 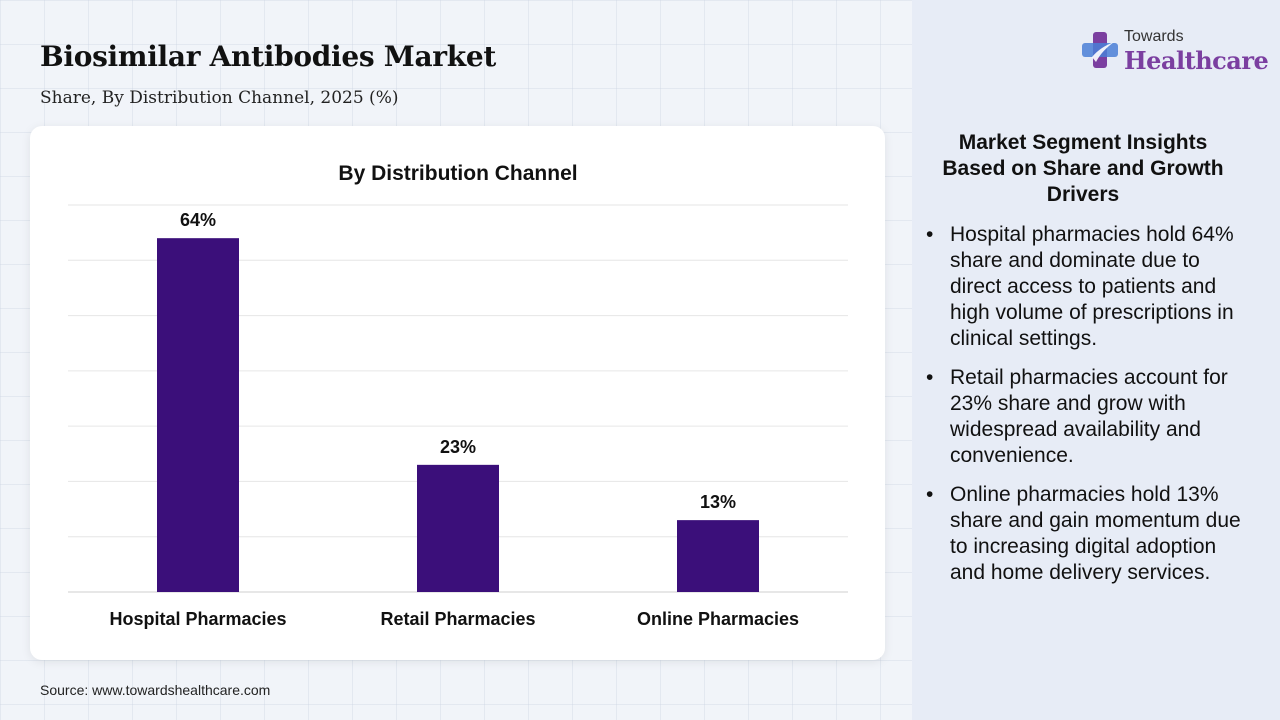 What do you see at coordinates (718, 619) in the screenshot?
I see `category-label: Online Pharmacies` at bounding box center [718, 619].